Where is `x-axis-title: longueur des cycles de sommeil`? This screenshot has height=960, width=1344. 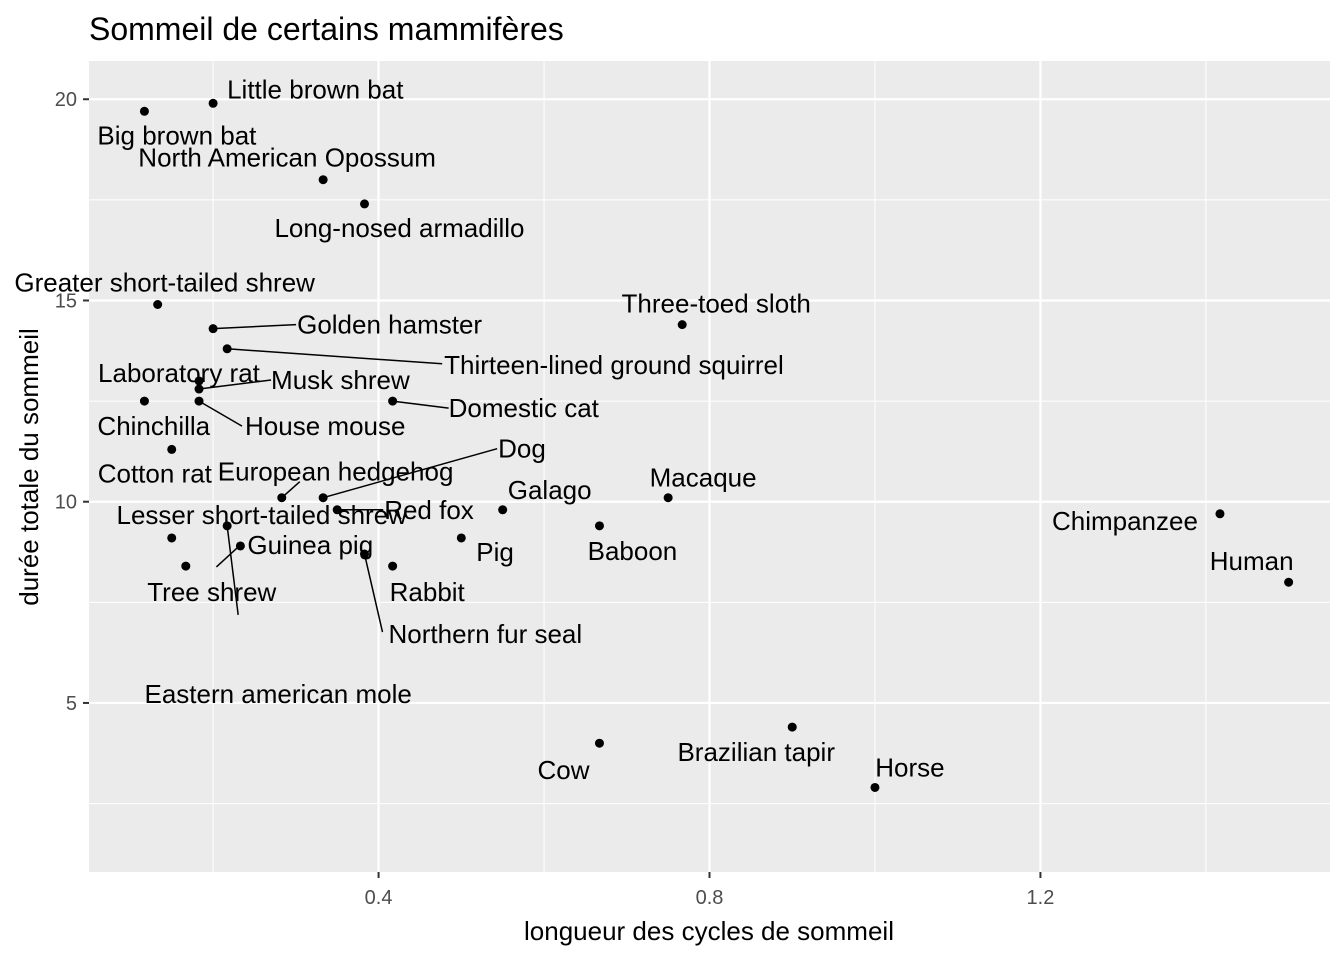 x-axis-title: longueur des cycles de sommeil is located at coordinates (709, 931).